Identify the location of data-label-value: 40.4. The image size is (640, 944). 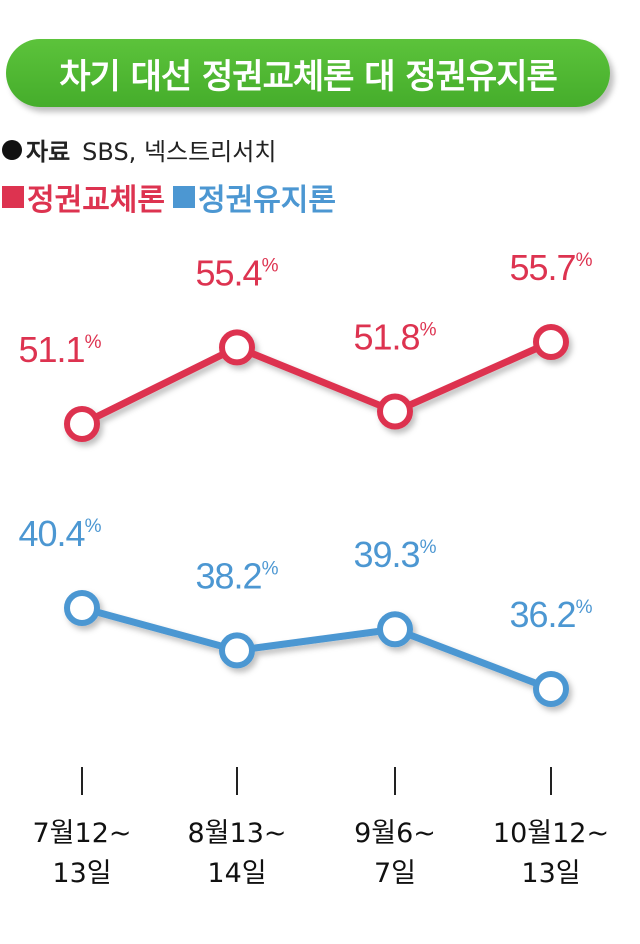
(52, 533).